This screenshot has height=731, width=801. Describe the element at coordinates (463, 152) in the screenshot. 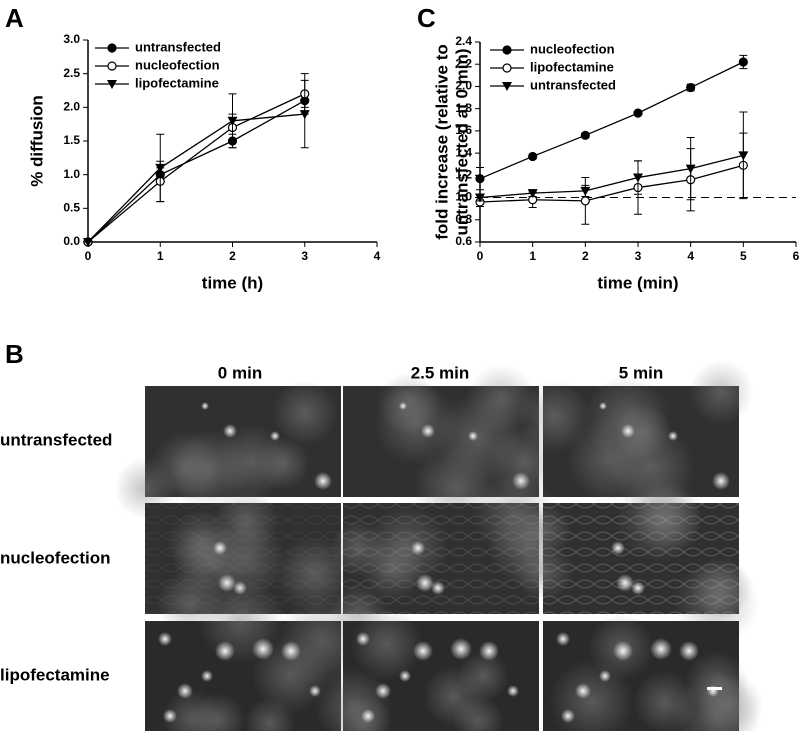

I see `y-tick-label: 1.4` at that location.